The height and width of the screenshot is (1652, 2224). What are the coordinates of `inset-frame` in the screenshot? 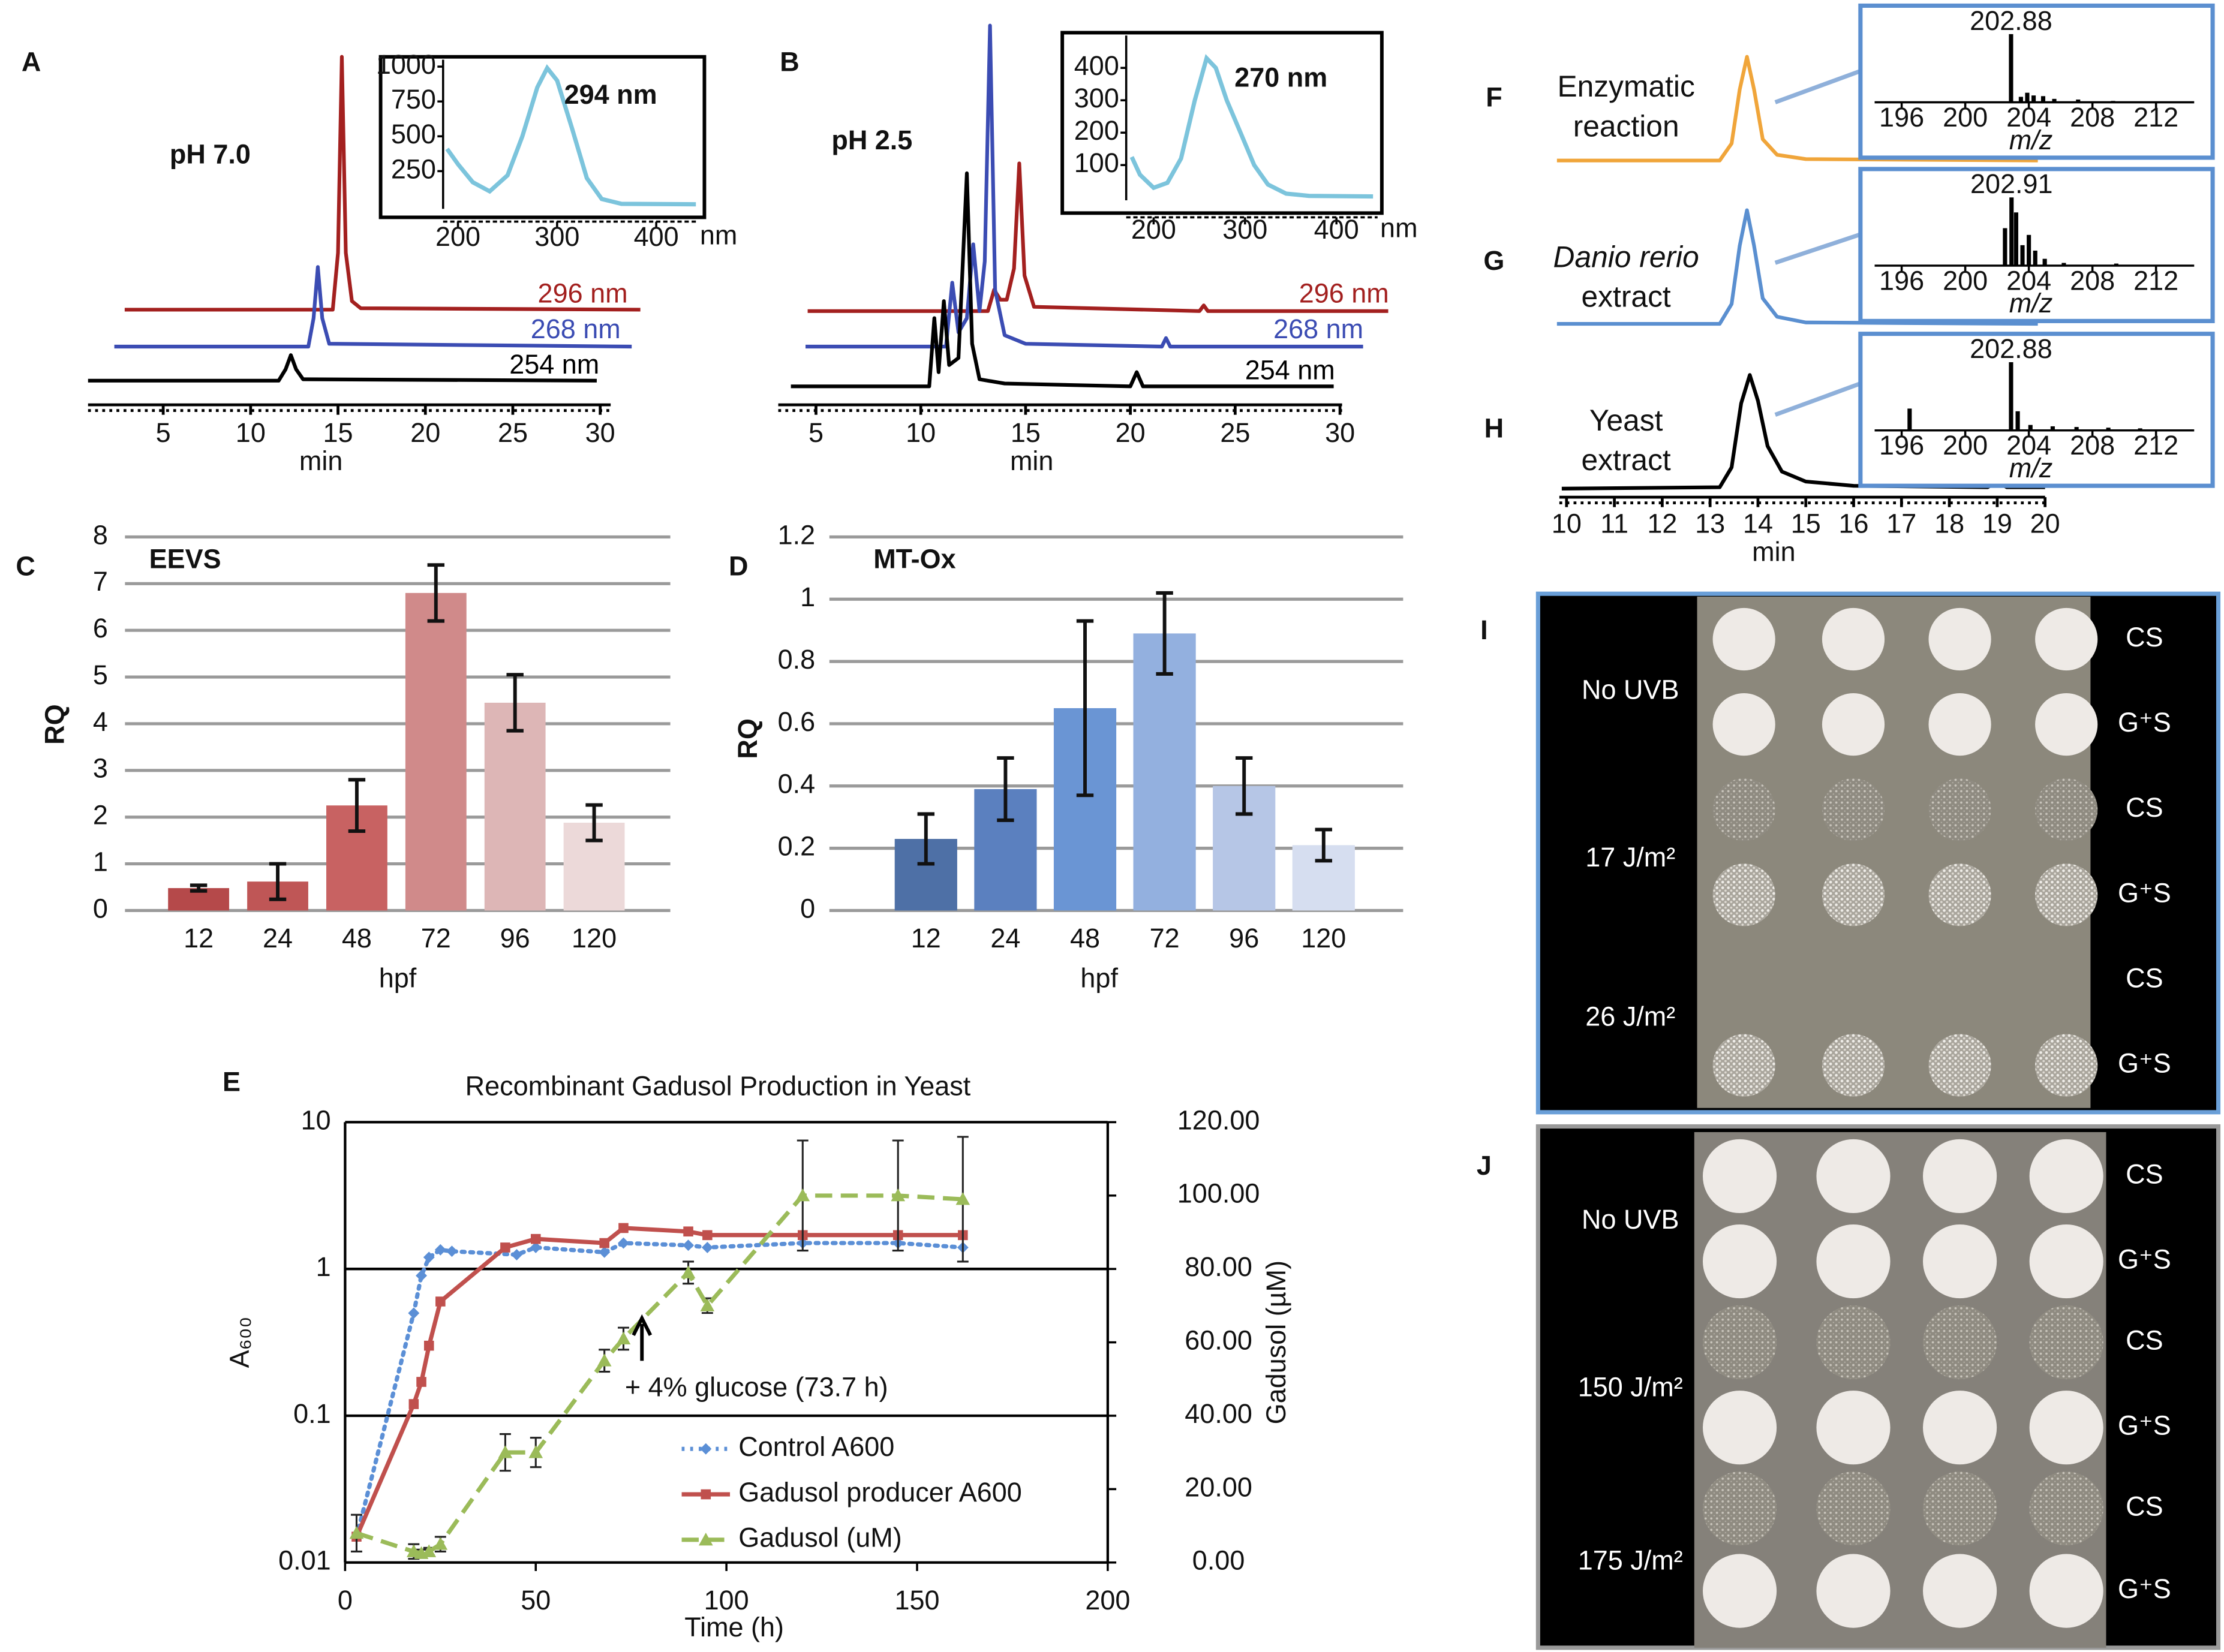 It's located at (2037, 410).